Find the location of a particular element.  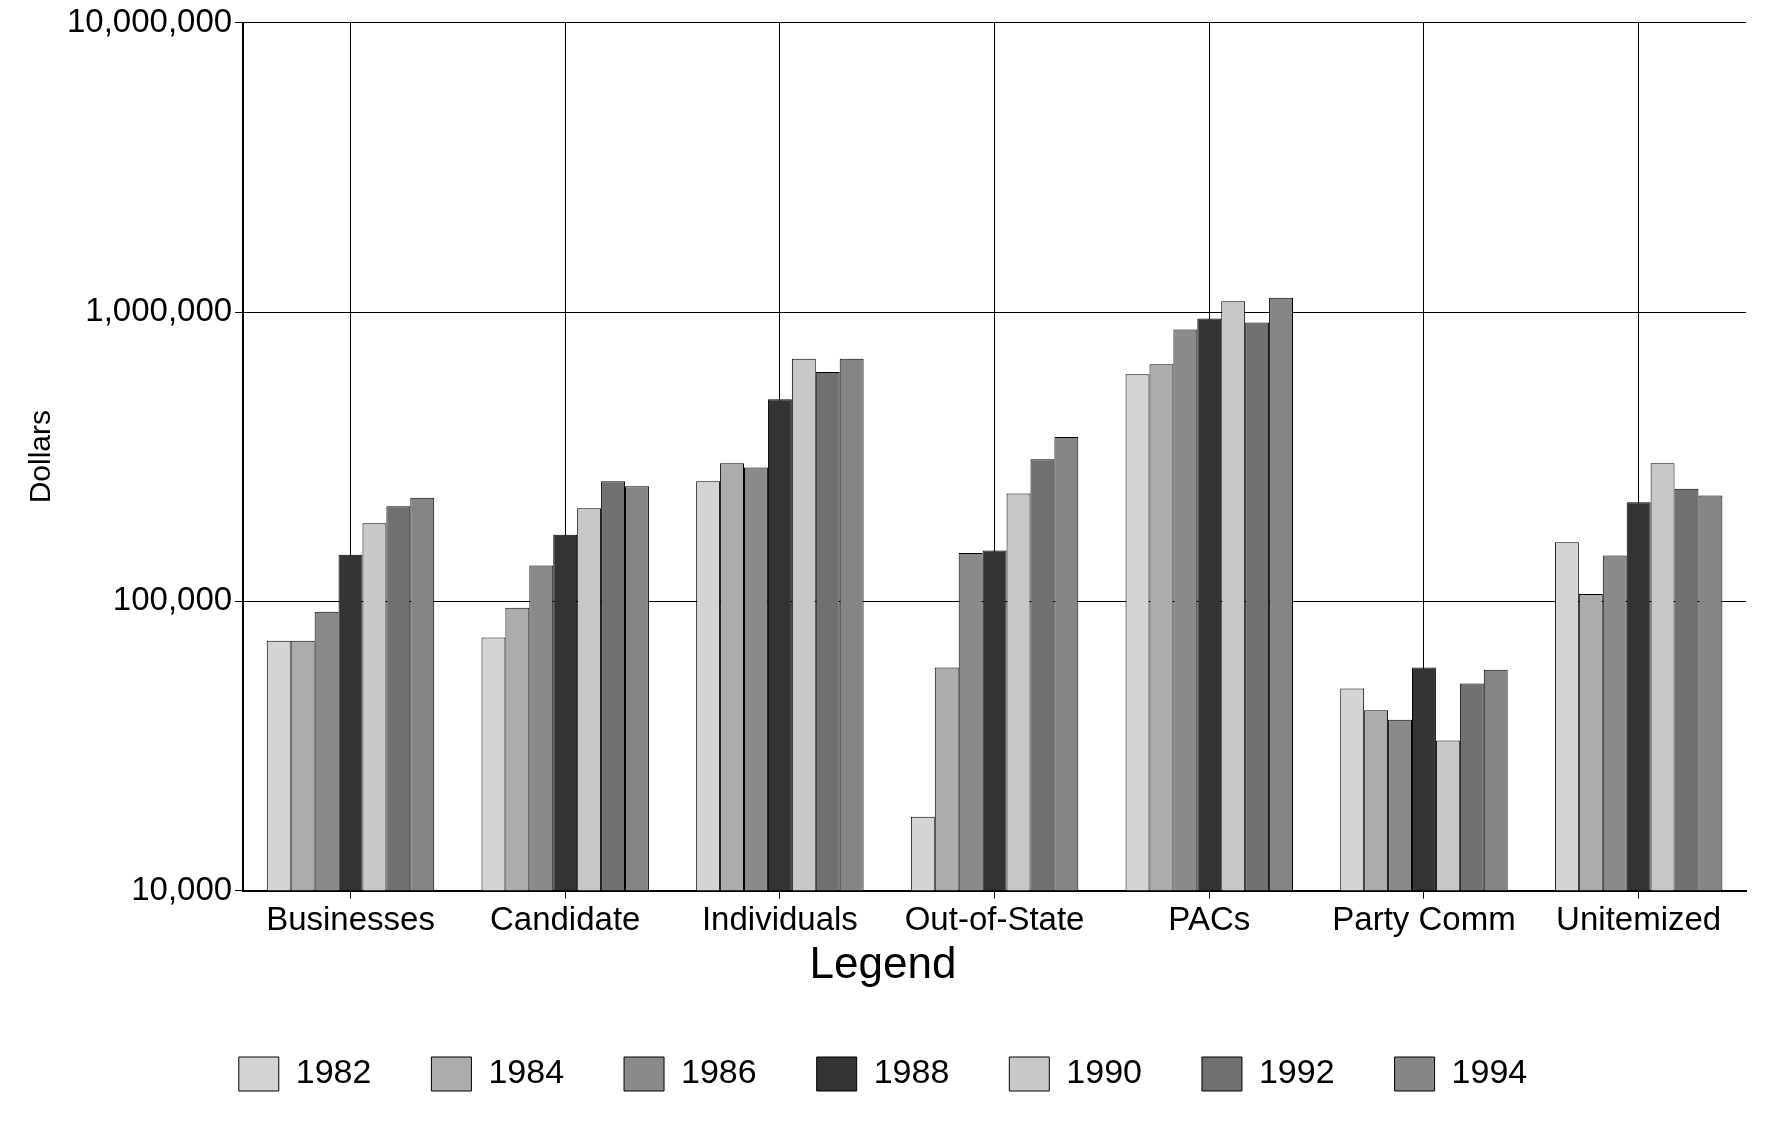

y-tick-label: 100,000 is located at coordinates (172, 599).